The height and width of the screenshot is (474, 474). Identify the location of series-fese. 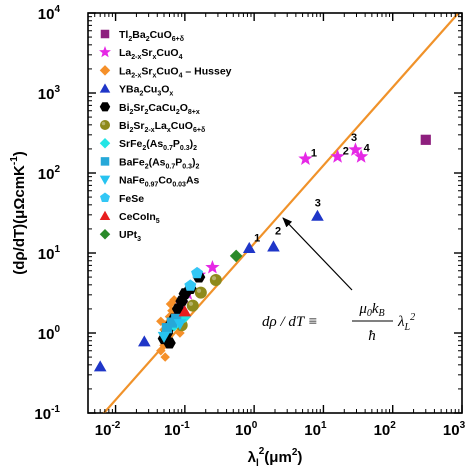
(194, 278).